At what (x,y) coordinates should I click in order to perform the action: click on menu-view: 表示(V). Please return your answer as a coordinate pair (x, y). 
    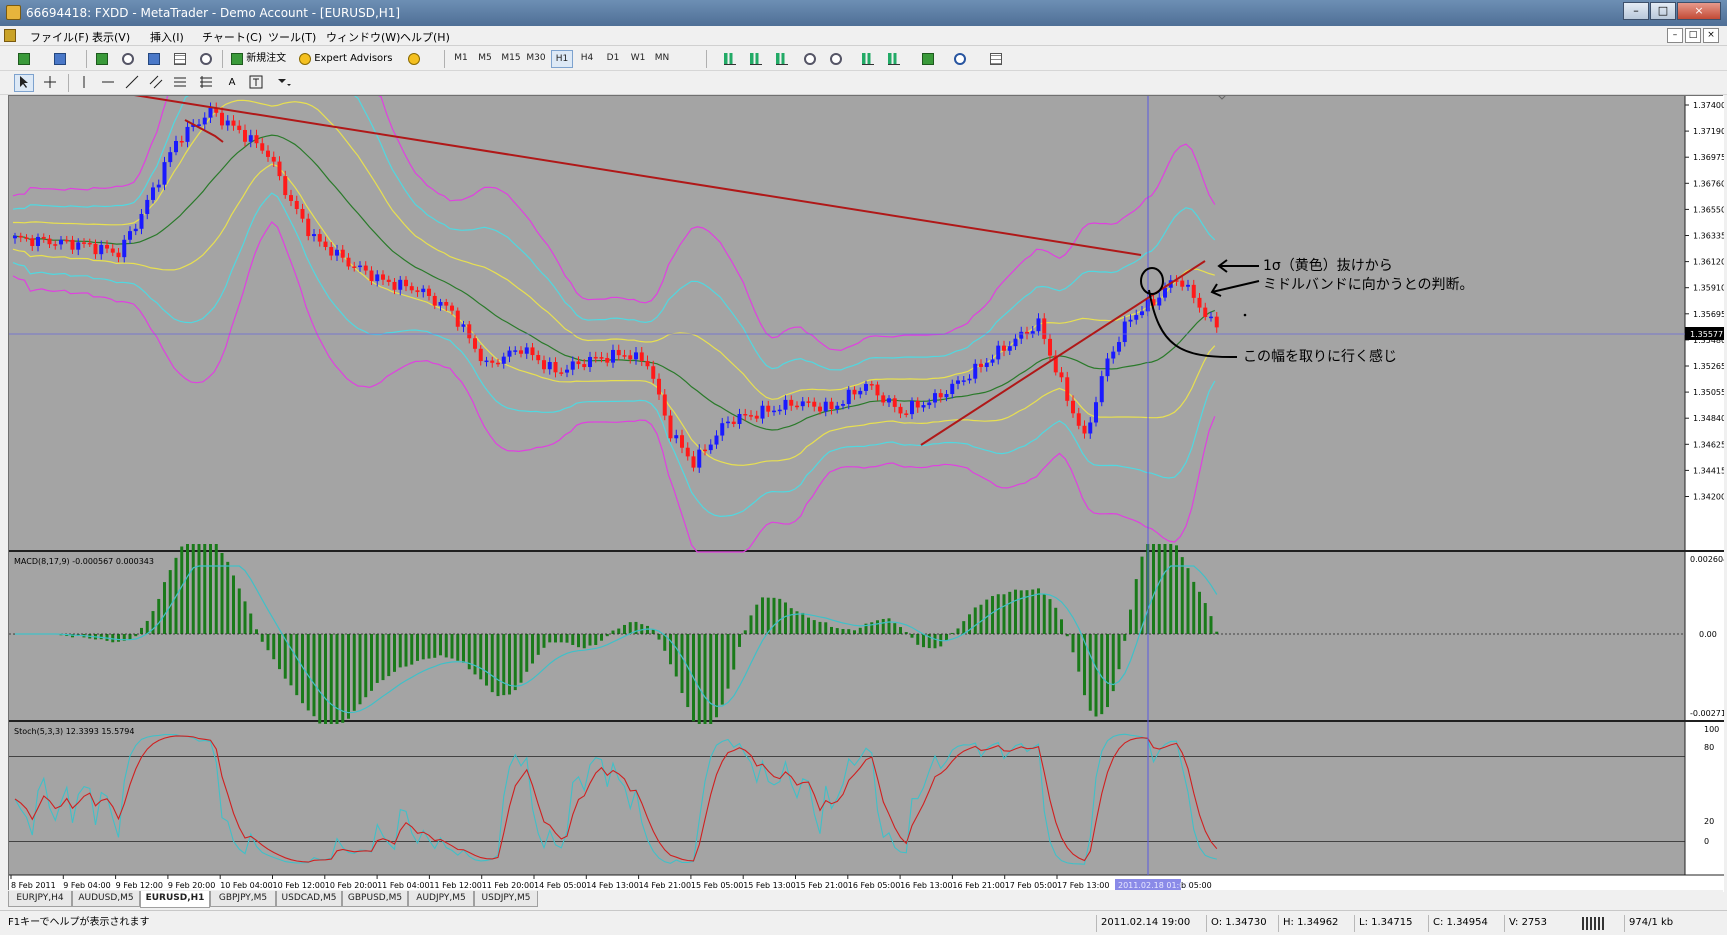
    Looking at the image, I should click on (111, 37).